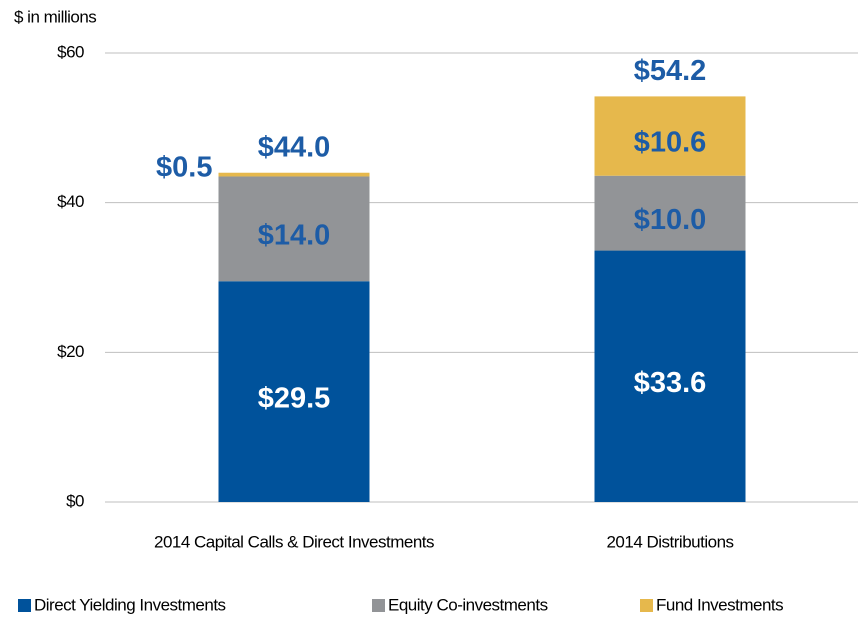 The height and width of the screenshot is (617, 861). What do you see at coordinates (130, 604) in the screenshot?
I see `legend-label: Direct Yielding Investments` at bounding box center [130, 604].